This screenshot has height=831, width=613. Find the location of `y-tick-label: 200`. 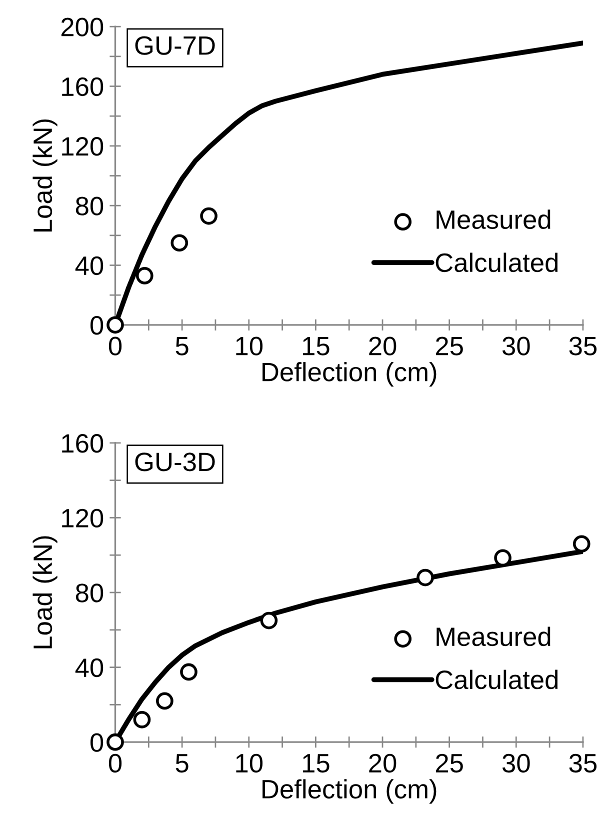

y-tick-label: 200 is located at coordinates (82, 27).